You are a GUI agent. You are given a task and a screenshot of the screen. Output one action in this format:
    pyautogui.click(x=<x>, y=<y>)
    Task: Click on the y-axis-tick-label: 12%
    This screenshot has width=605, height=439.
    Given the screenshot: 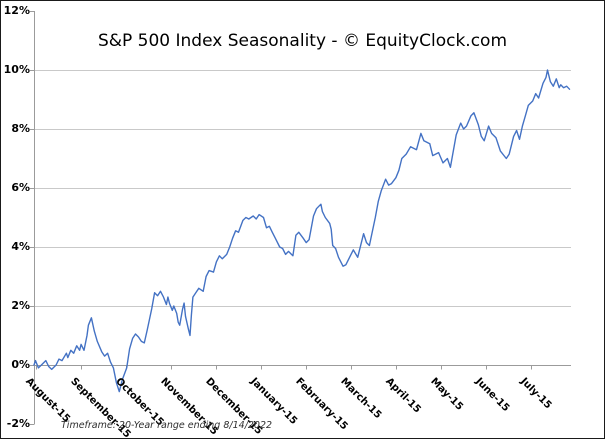 What is the action you would take?
    pyautogui.click(x=16, y=10)
    